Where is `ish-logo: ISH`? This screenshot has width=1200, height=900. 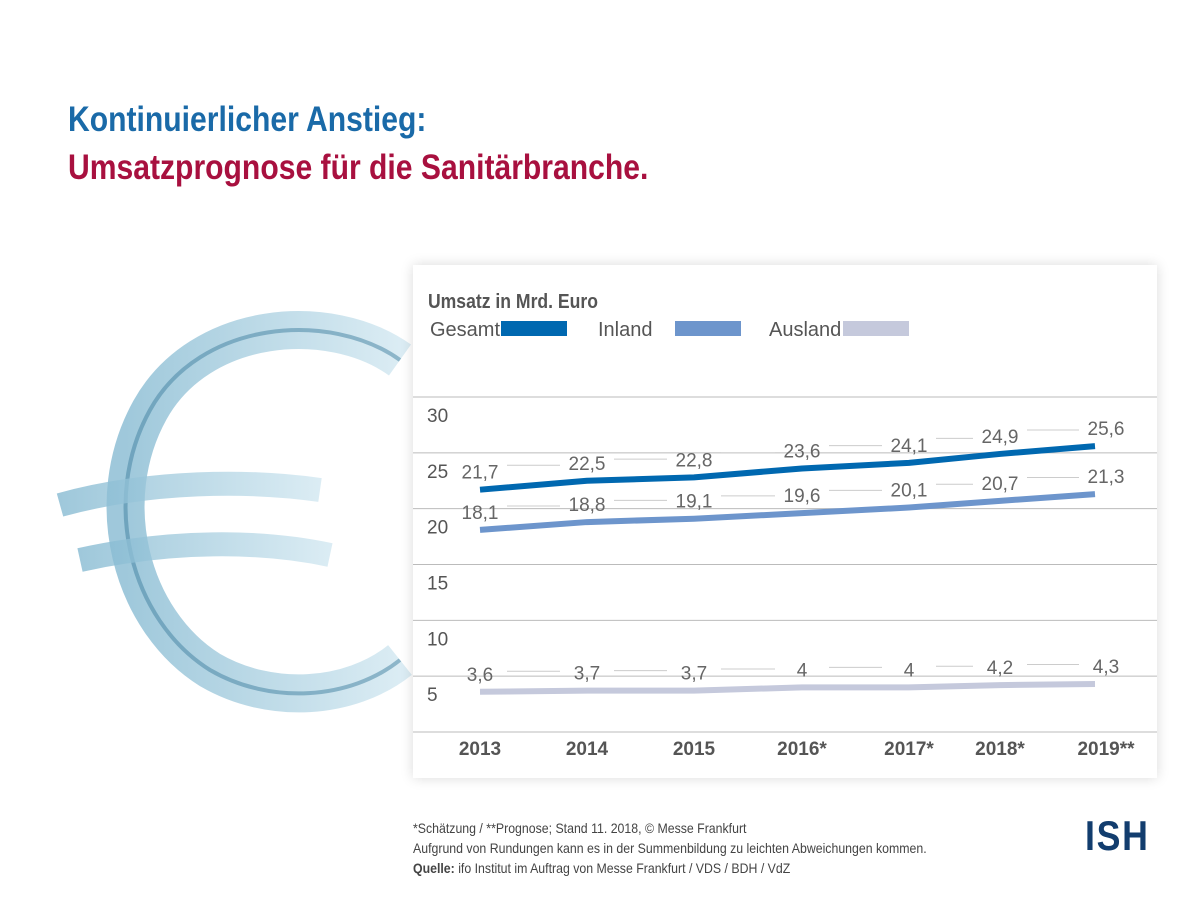
ish-logo: ISH is located at coordinates (1117, 835).